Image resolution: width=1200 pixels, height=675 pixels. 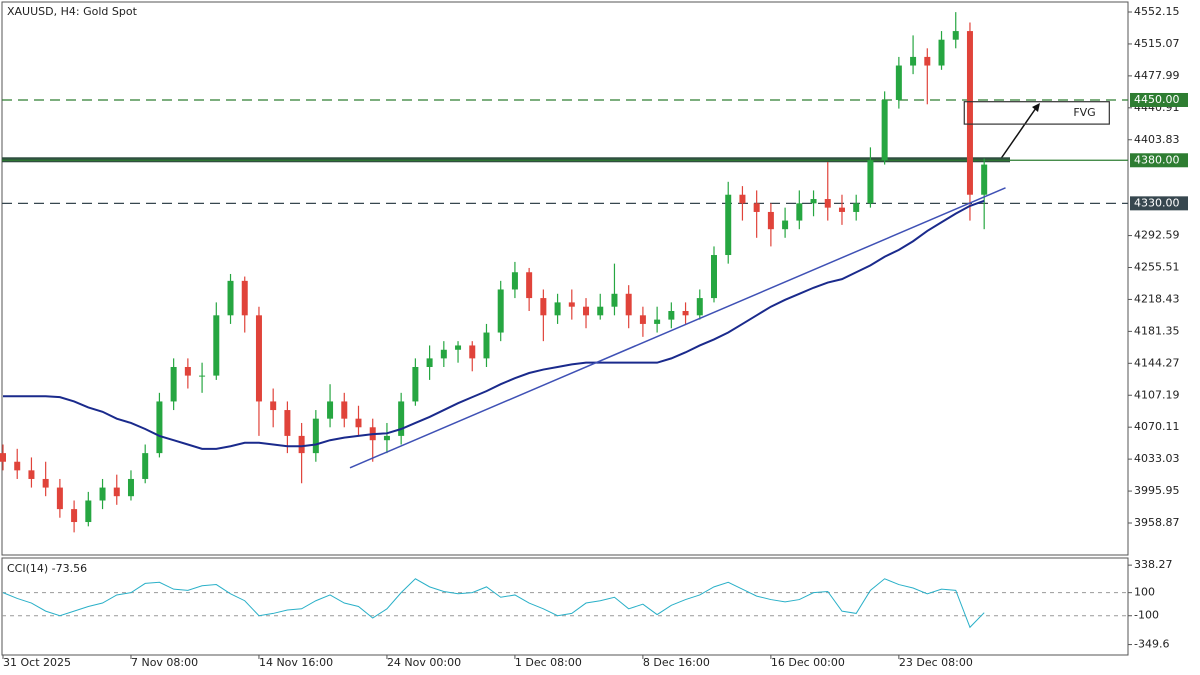 I want to click on x-tick-label: 1 Dec 08:00, so click(x=548, y=662).